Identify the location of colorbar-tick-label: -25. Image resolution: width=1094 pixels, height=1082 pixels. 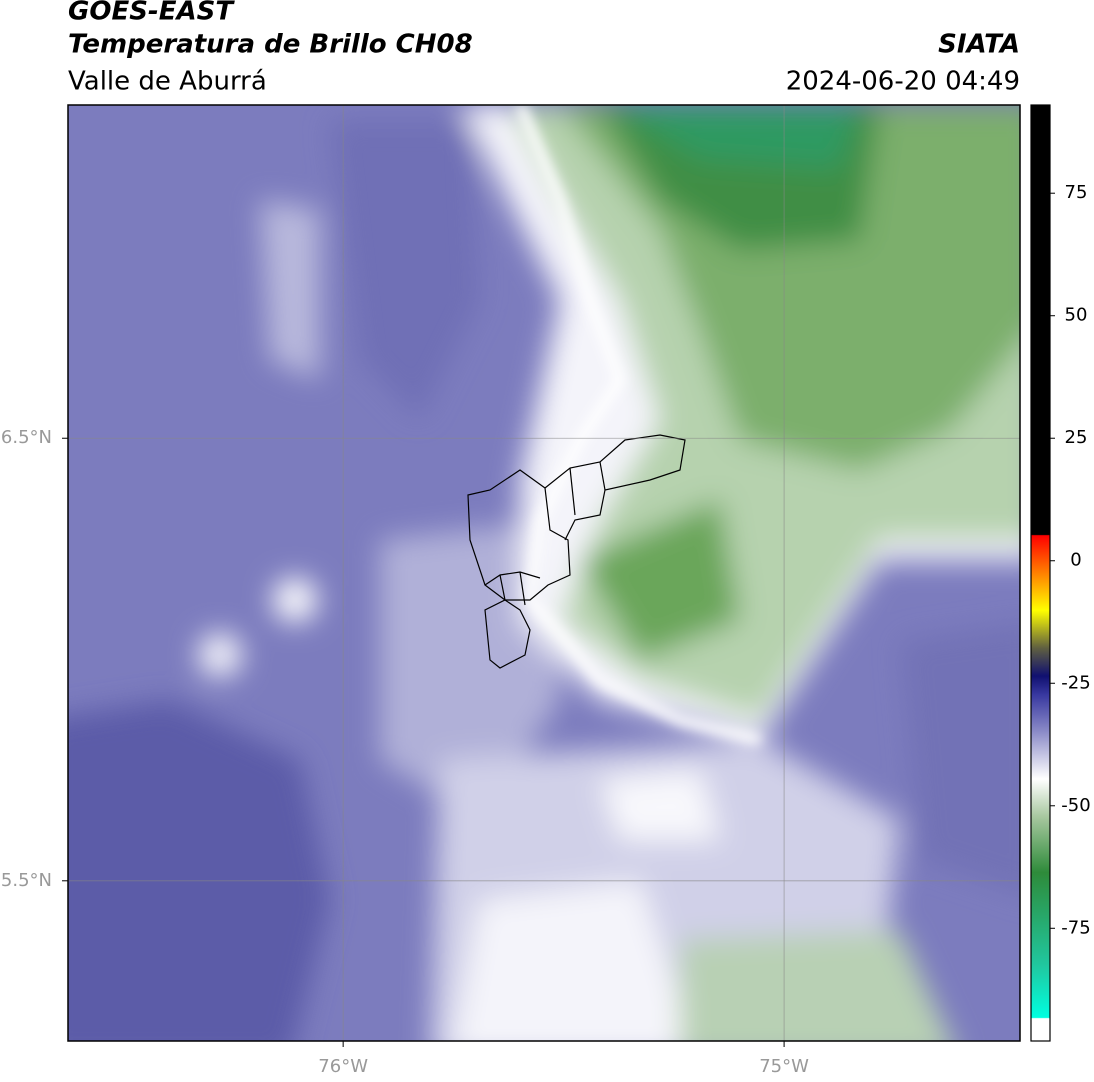
(1075, 682).